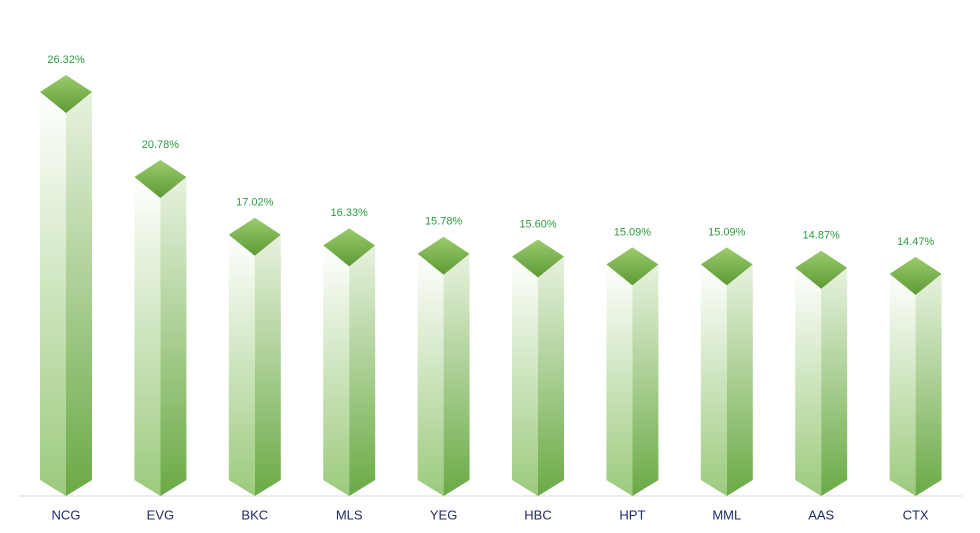  What do you see at coordinates (632, 514) in the screenshot?
I see `x-tick-label: HPT` at bounding box center [632, 514].